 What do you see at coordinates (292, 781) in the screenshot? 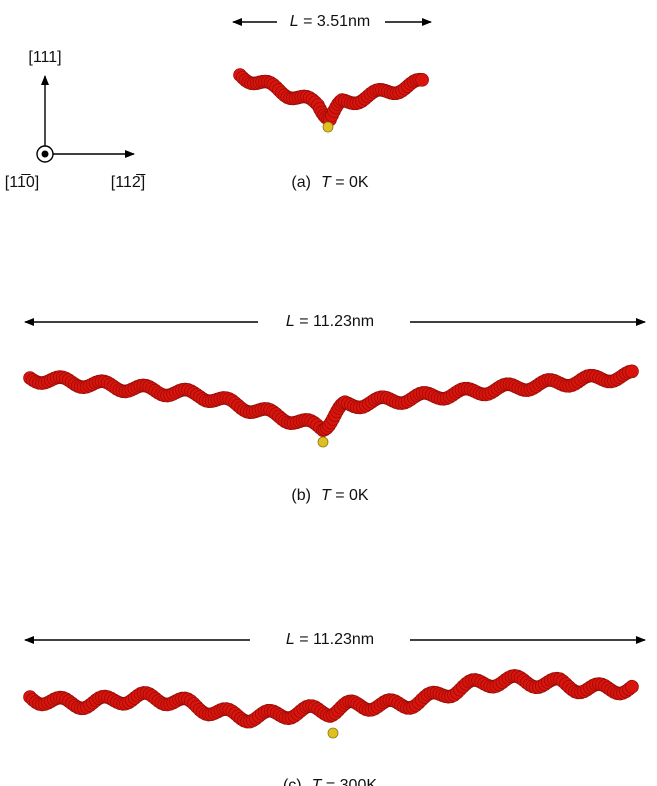
I see `panel-label: (c)` at bounding box center [292, 781].